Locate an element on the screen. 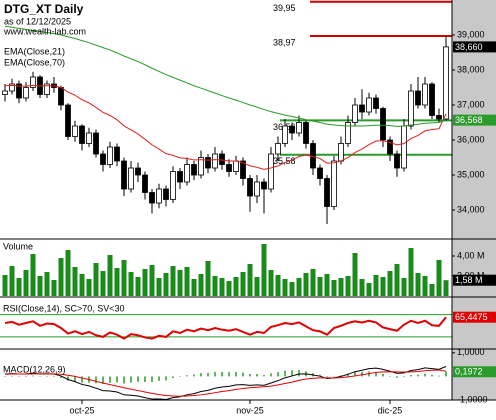  y-tick-label: 36,000 is located at coordinates (471, 139).